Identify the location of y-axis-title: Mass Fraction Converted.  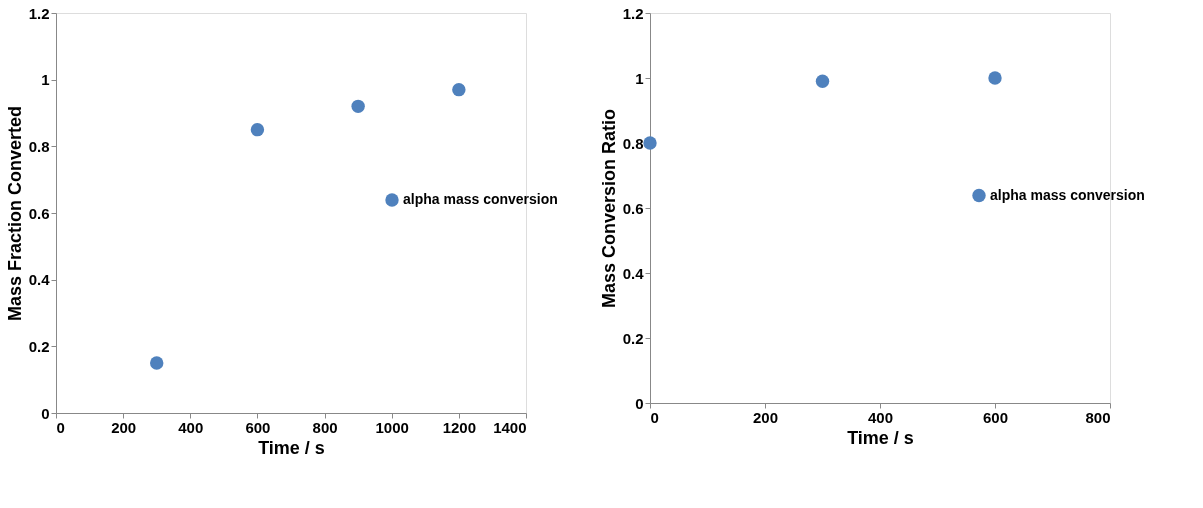
(14, 213).